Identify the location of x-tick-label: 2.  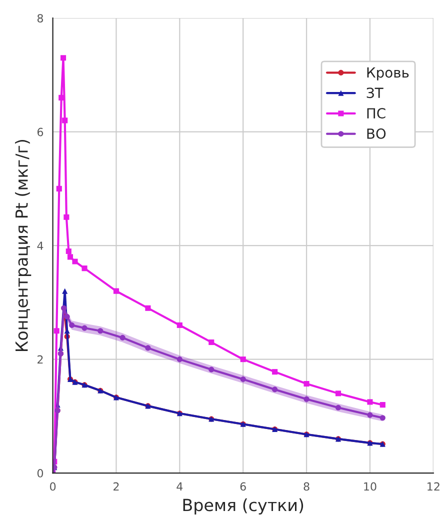
(116, 486).